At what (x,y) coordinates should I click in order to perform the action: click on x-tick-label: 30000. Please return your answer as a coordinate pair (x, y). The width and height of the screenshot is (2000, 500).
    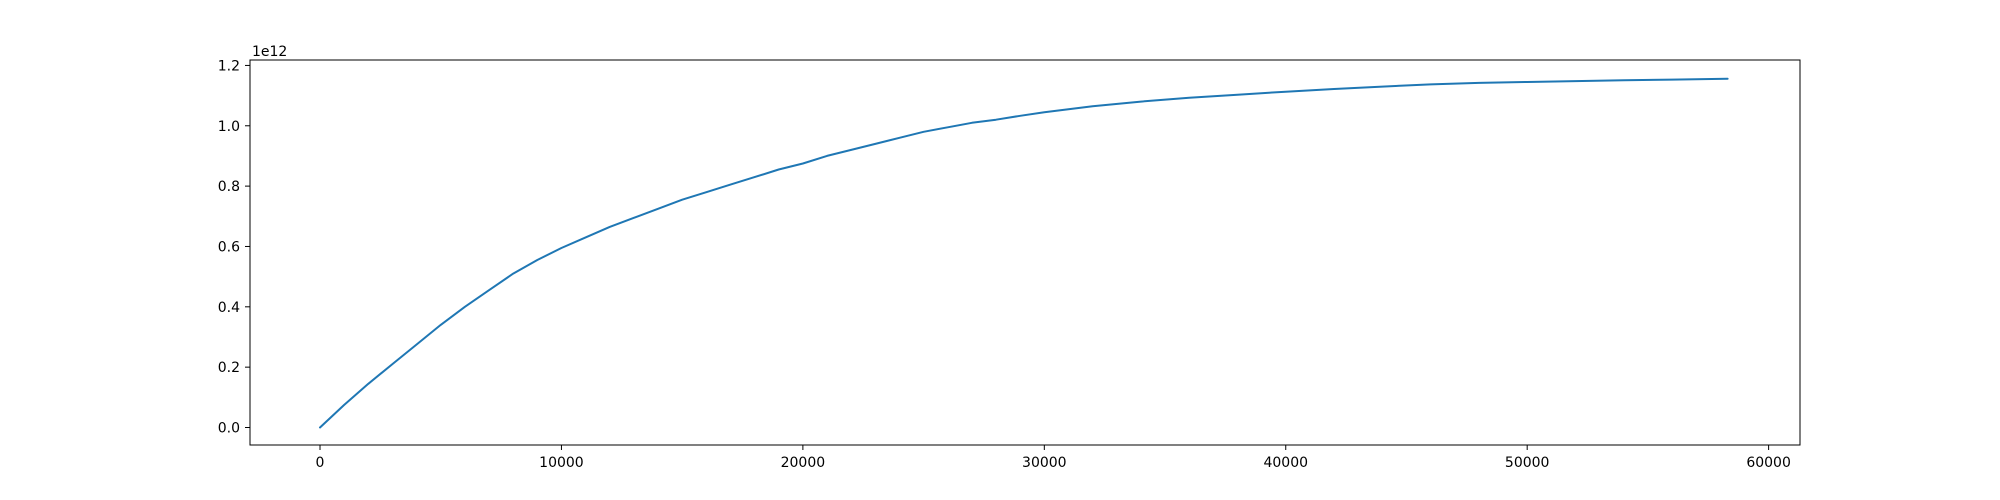
    Looking at the image, I should click on (1044, 463).